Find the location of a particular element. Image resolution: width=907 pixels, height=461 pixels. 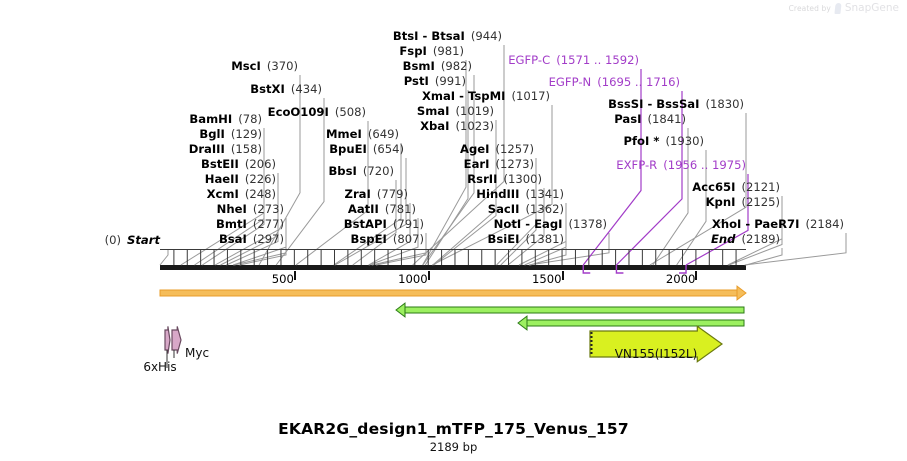

restriction-site-label: FspI (981) is located at coordinates (431, 51).